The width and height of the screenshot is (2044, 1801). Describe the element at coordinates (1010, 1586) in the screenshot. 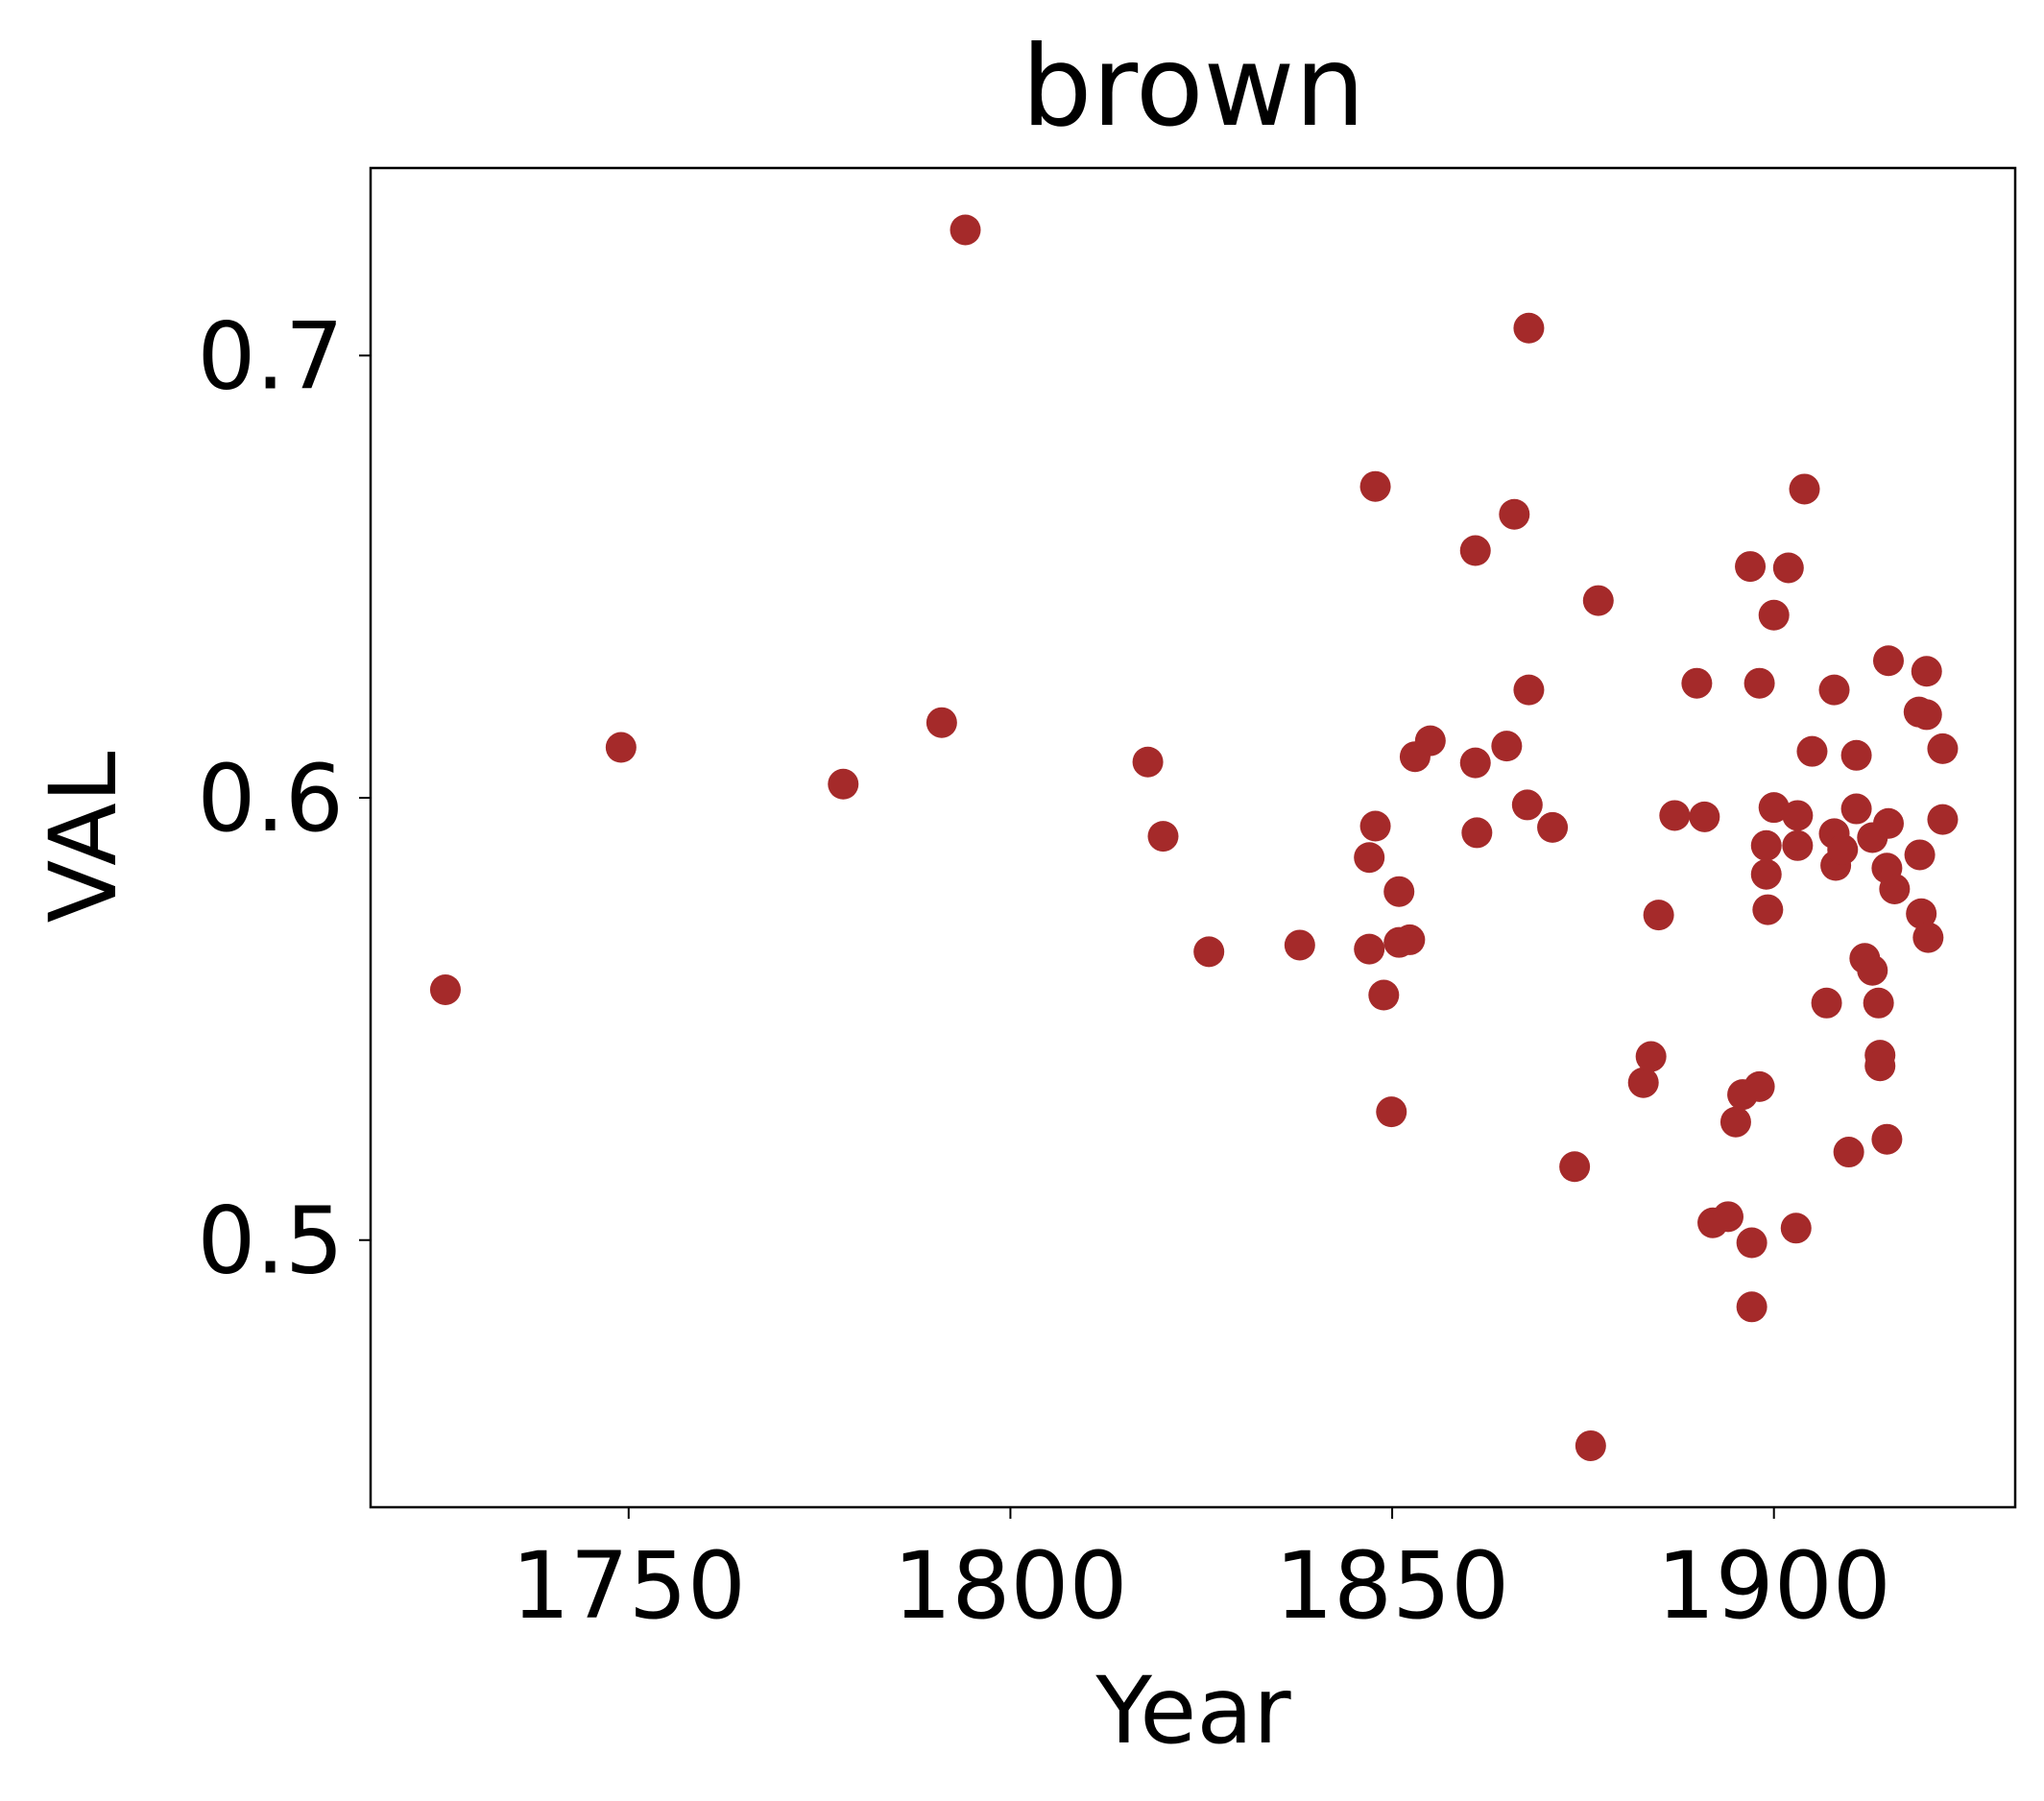

I see `x-tick-label: 1800` at that location.